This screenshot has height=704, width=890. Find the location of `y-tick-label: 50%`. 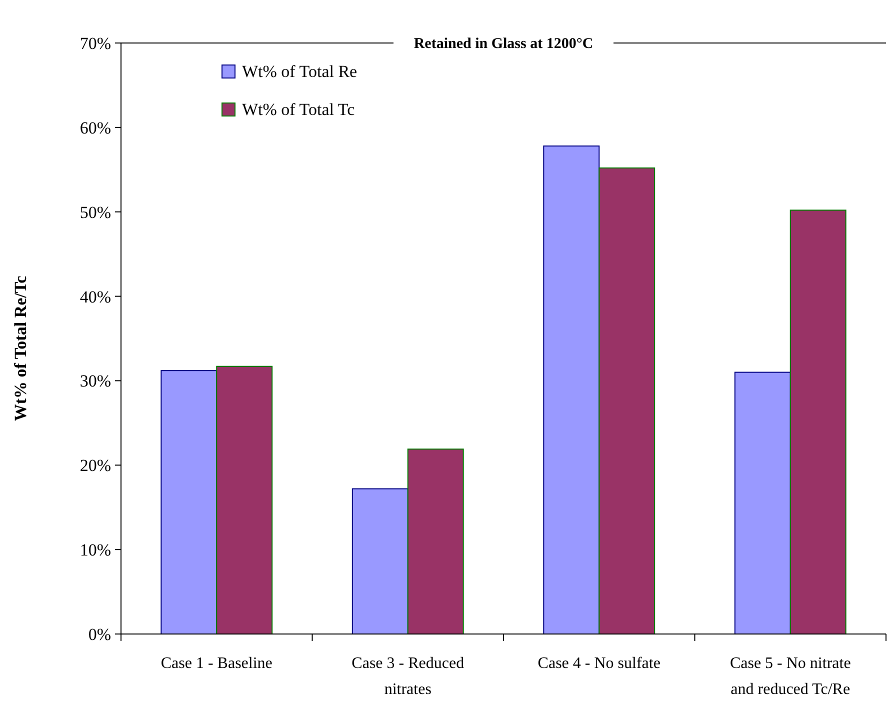

y-tick-label: 50% is located at coordinates (95, 212).